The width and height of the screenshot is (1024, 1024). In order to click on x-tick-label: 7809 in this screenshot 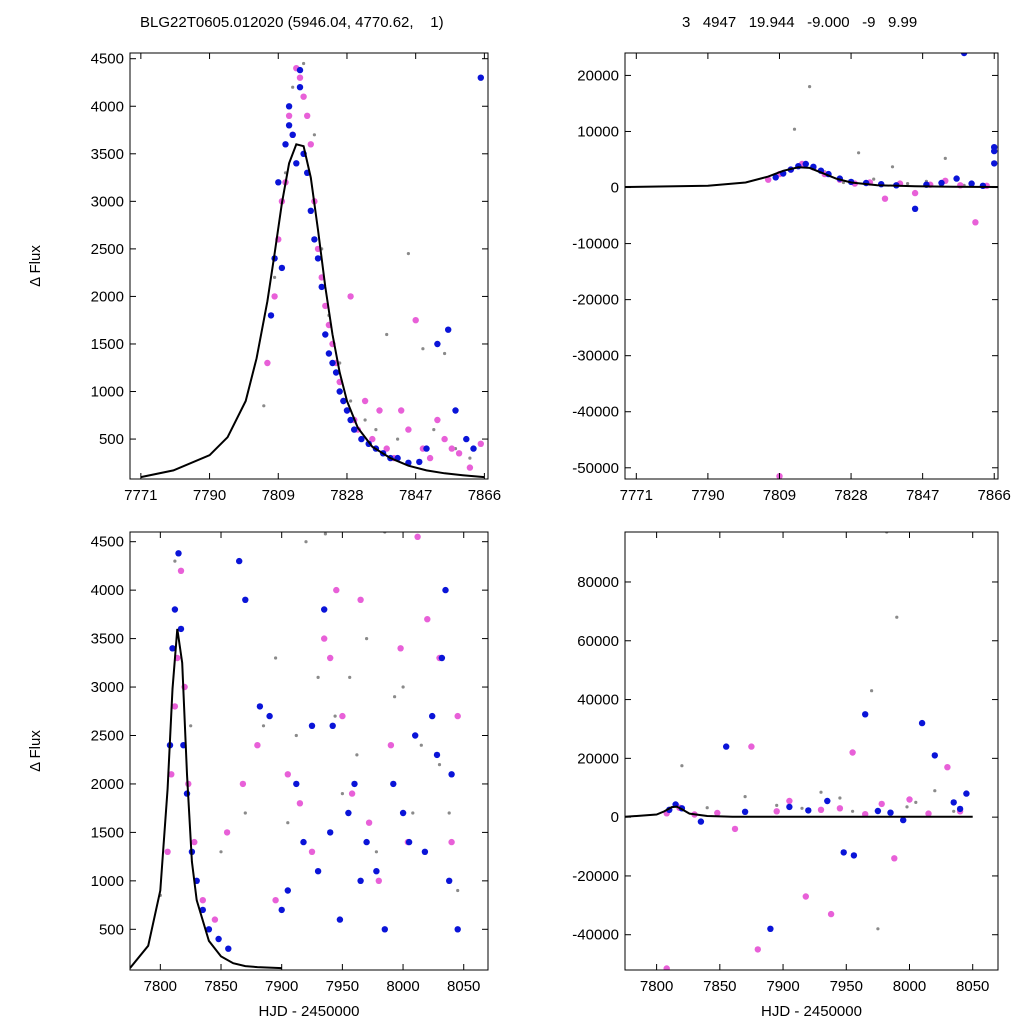, I will do `click(278, 495)`.